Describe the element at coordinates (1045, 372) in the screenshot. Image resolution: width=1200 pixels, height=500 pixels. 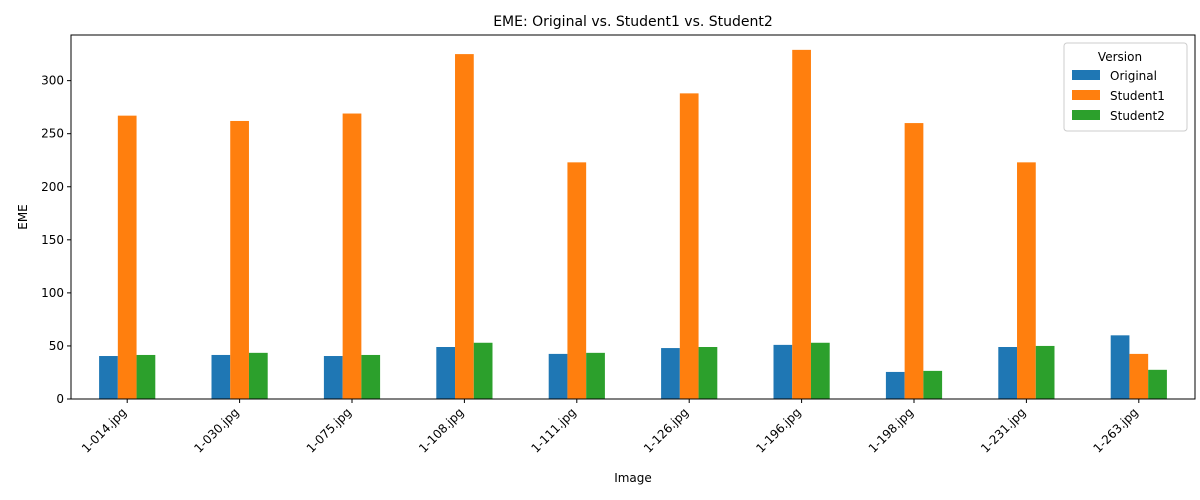
I see `bar-student2-1-231.jpg` at that location.